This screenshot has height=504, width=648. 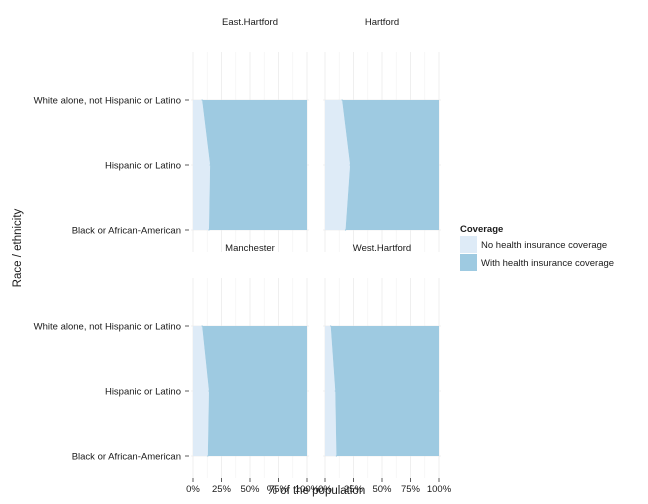 I want to click on panel-east-hartford: East.Hartford, so click(x=250, y=134).